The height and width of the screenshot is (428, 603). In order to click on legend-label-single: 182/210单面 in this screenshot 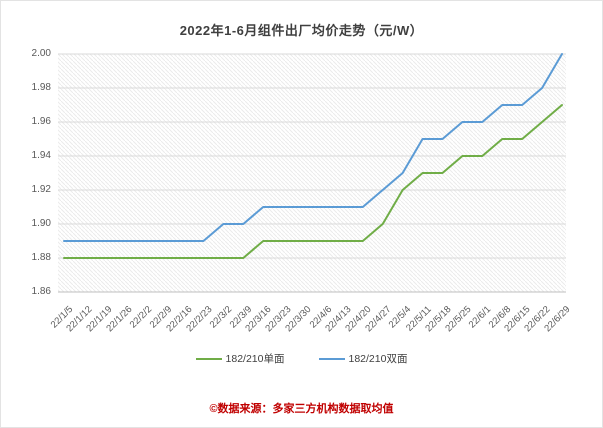, I will do `click(255, 359)`.